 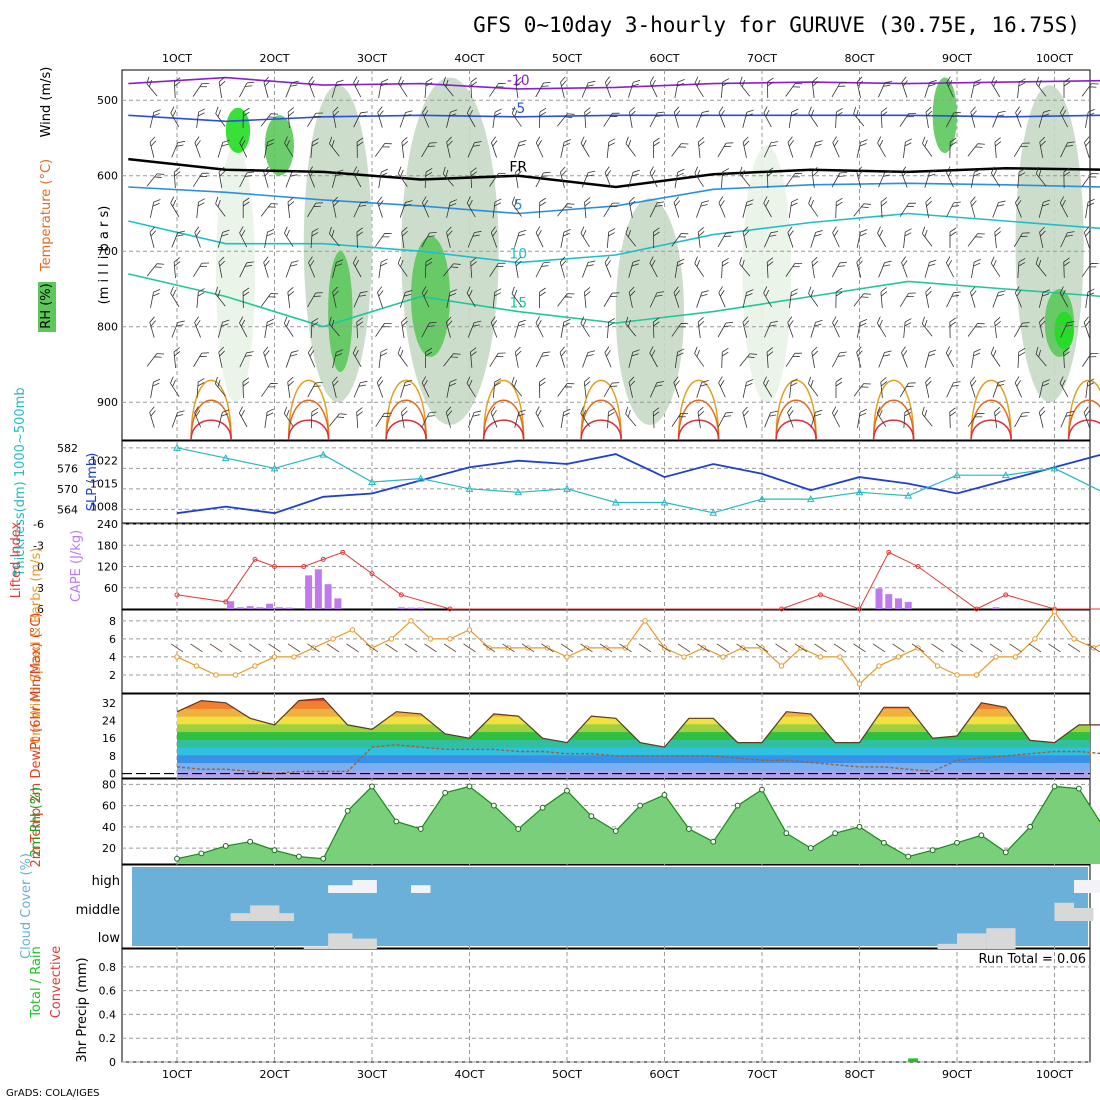 What do you see at coordinates (762, 1074) in the screenshot?
I see `x-tick-label-bottom: 7OCT` at bounding box center [762, 1074].